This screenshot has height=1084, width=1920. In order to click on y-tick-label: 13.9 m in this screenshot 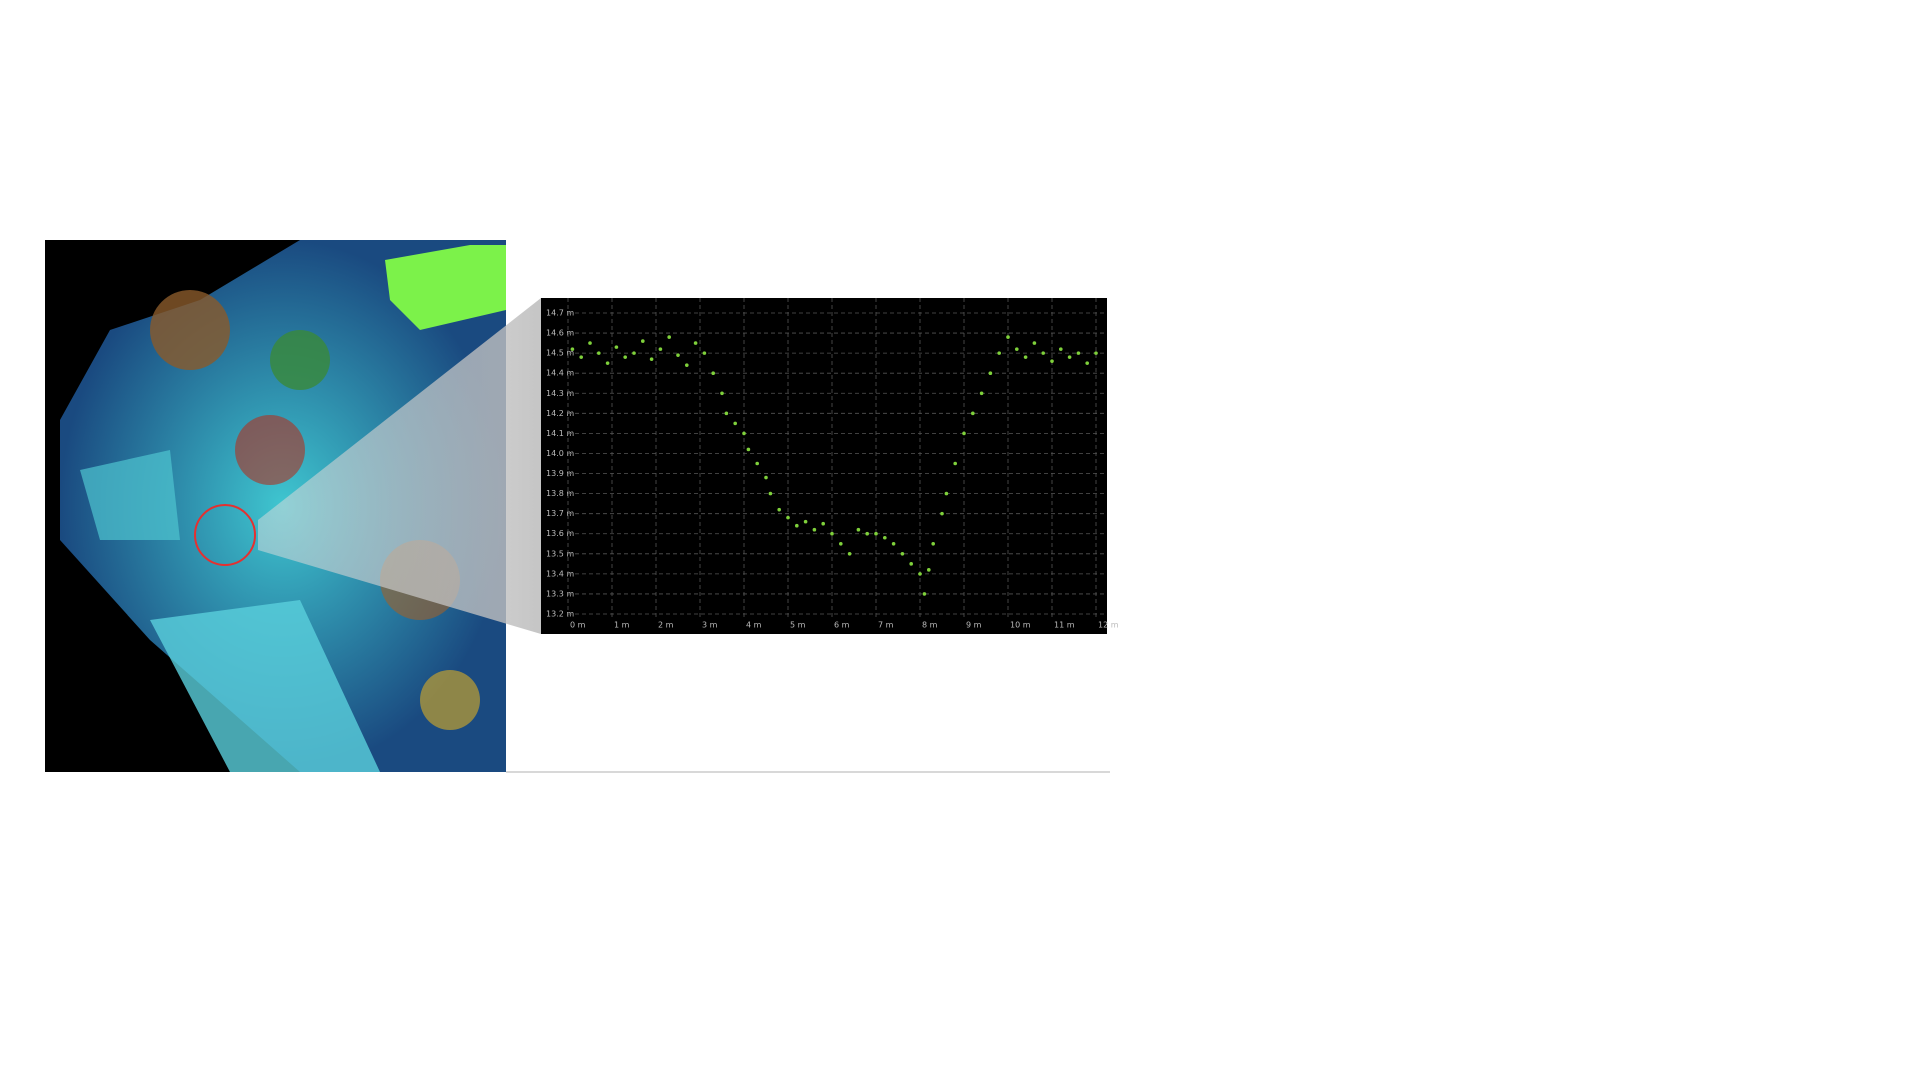, I will do `click(560, 473)`.